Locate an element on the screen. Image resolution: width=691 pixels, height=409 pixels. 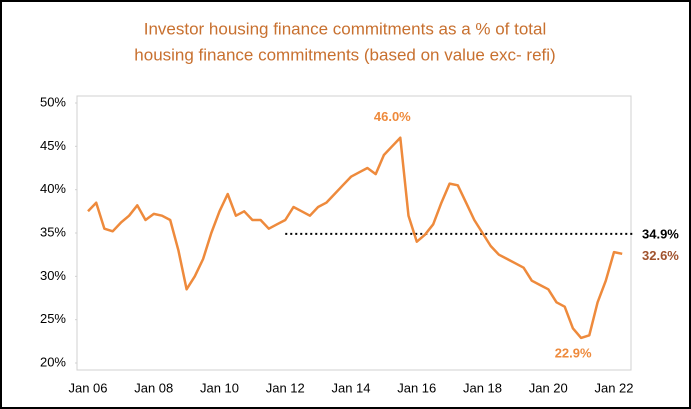
data-label: 32.6% is located at coordinates (660, 255).